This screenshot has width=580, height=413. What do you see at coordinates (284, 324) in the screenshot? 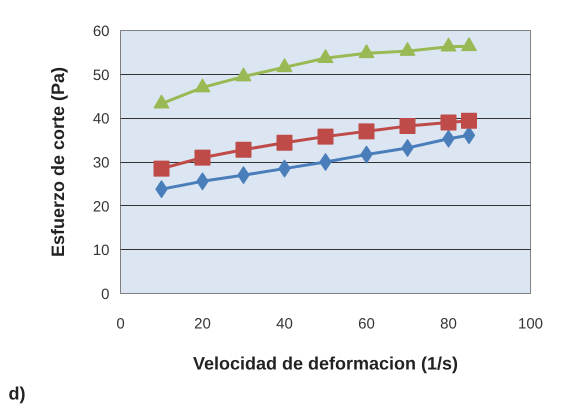
I see `x-tick-label: 40` at bounding box center [284, 324].